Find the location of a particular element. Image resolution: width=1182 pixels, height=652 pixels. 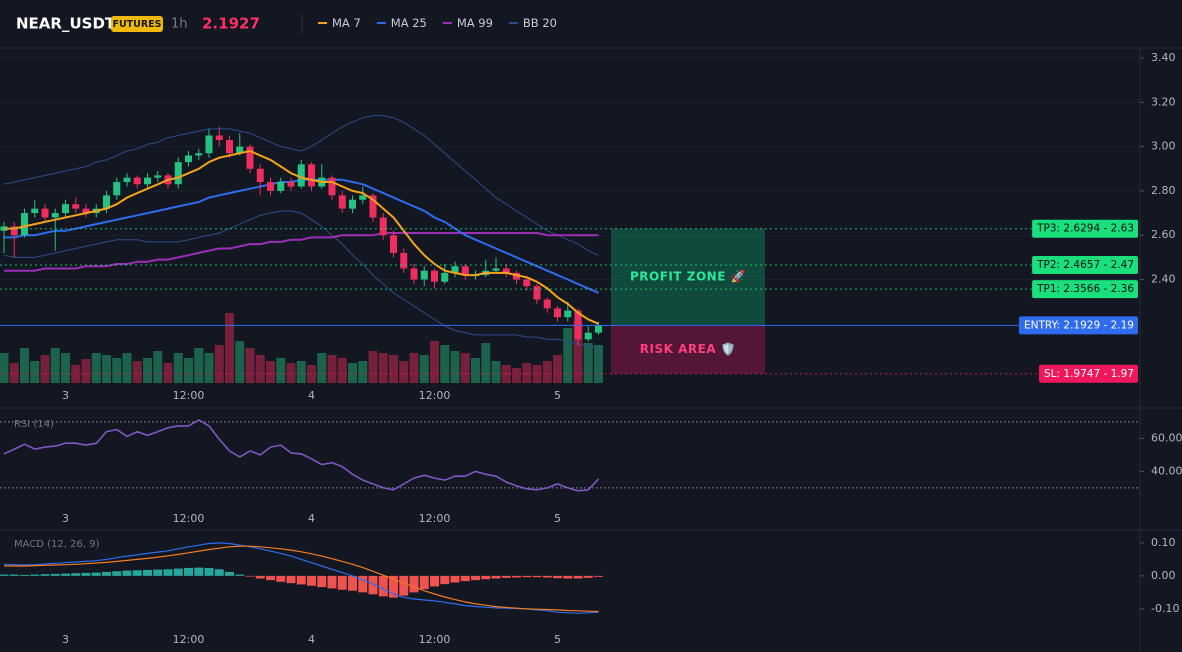

x-tick-label: 4 is located at coordinates (311, 639).